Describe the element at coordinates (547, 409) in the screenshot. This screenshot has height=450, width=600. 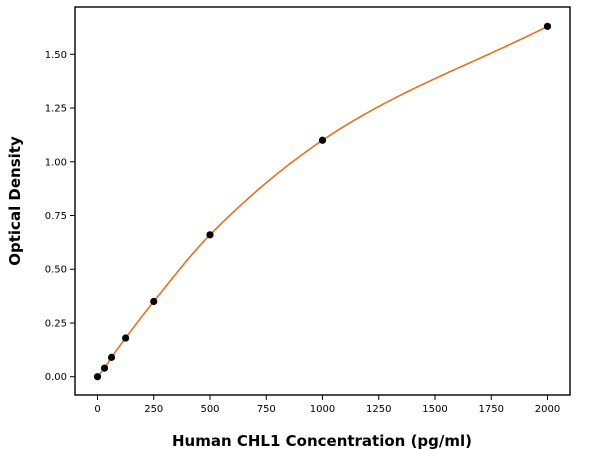
I see `x-tick-label: 2000` at that location.